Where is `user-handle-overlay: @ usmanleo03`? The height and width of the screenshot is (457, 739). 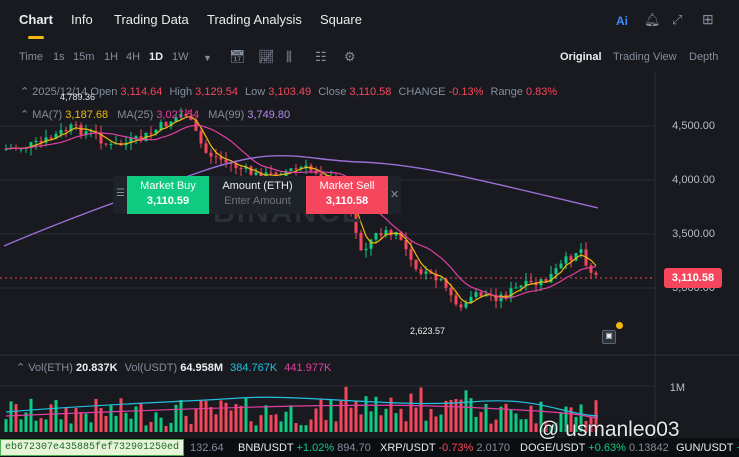
user-handle-overlay: @ usmanleo03 is located at coordinates (609, 429).